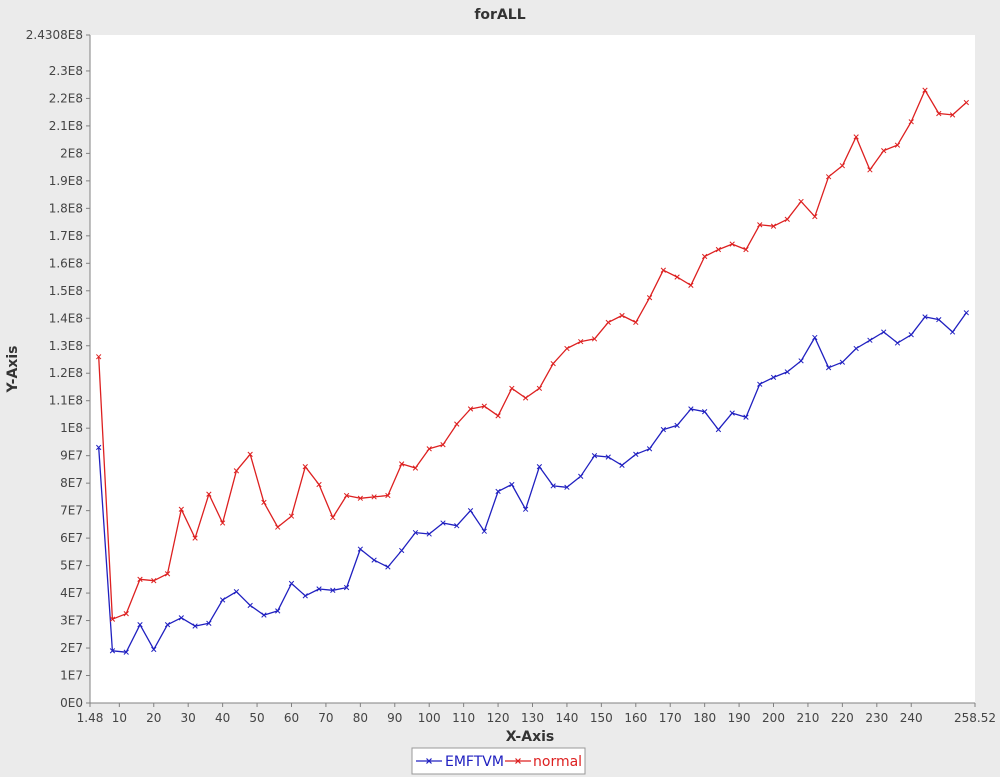 This screenshot has width=1000, height=777. I want to click on x-tick-label: 210, so click(807, 718).